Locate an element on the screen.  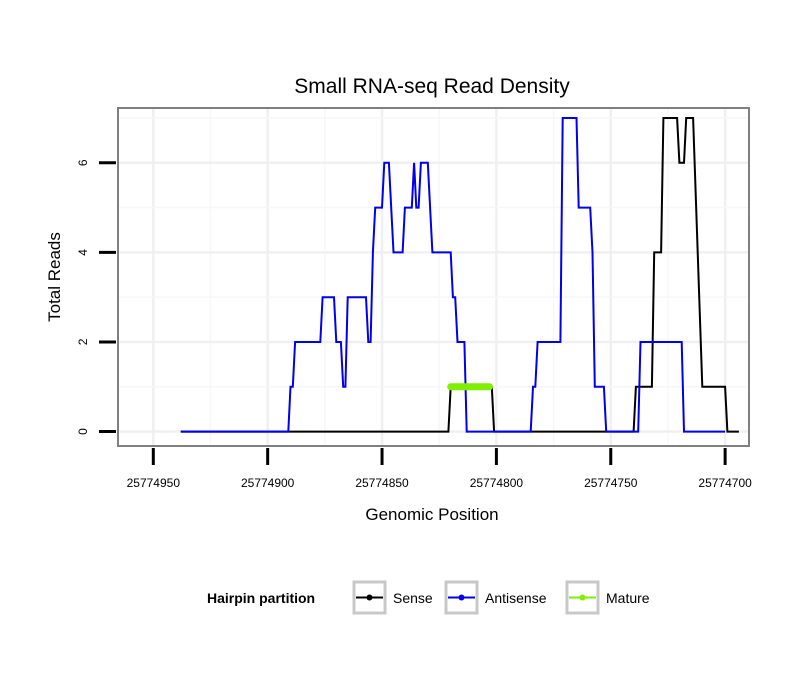
x-tick-label: 25774700 is located at coordinates (725, 483).